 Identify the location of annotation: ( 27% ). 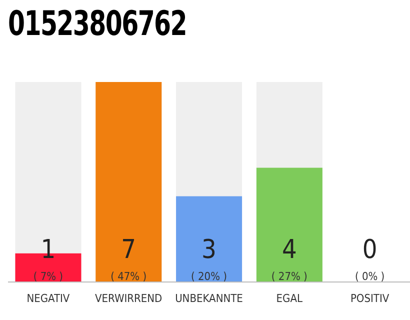
(289, 276).